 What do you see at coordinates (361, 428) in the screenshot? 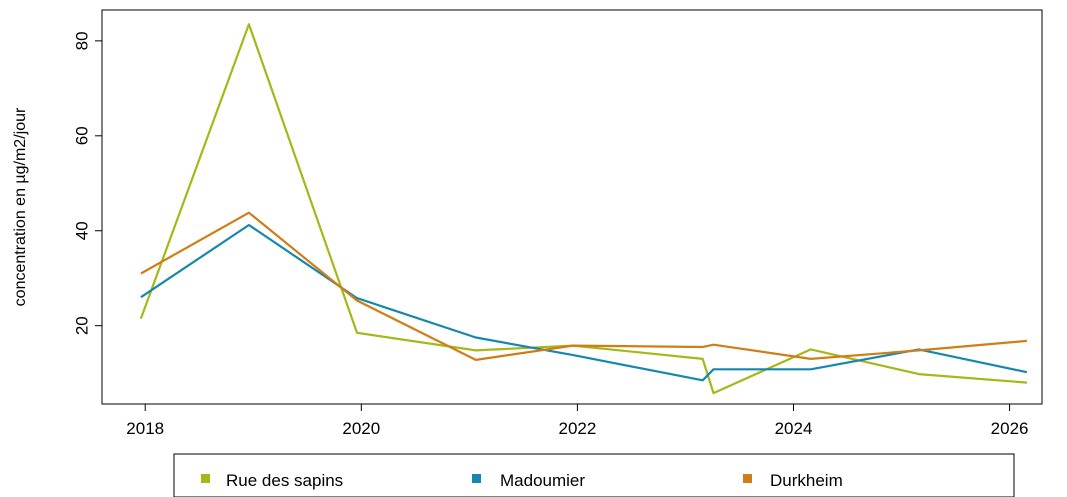
I see `x-tick-label: 2020` at bounding box center [361, 428].